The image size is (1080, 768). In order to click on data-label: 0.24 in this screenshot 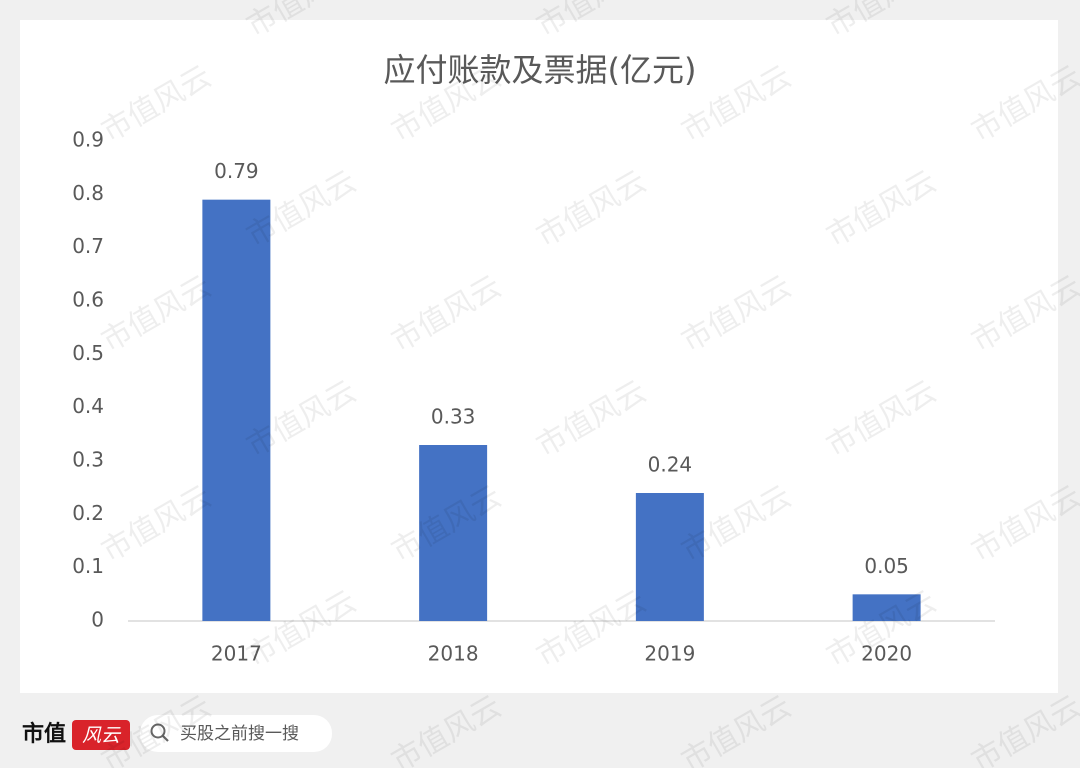, I will do `click(670, 465)`.